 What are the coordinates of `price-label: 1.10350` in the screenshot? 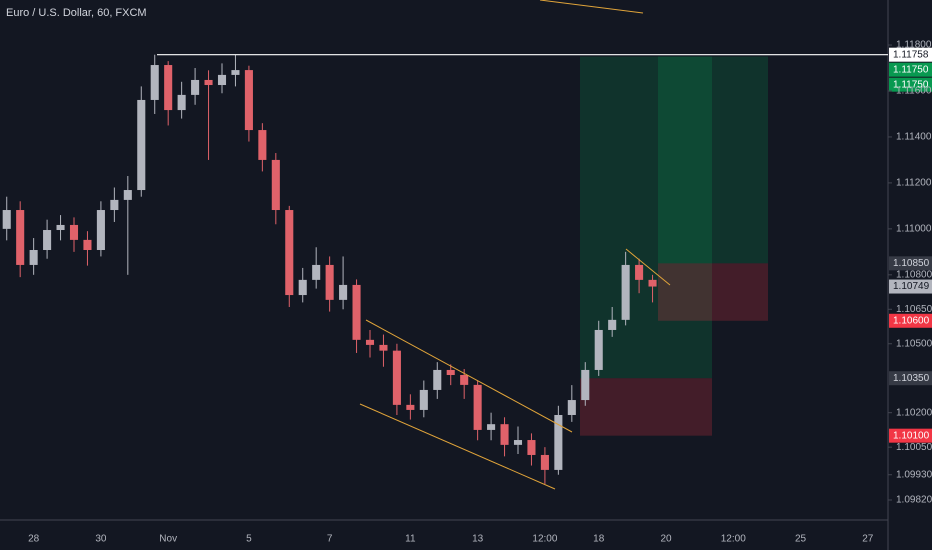 It's located at (911, 378).